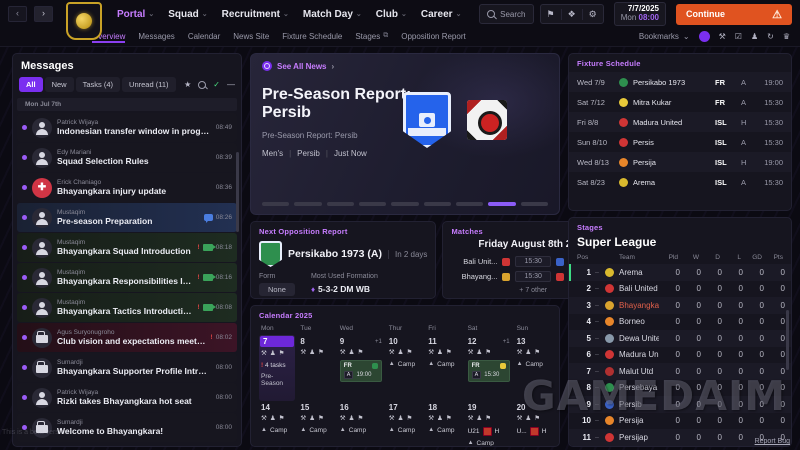 The width and height of the screenshot is (800, 450). I want to click on table-row: 8– Persebaya 0 0 0 0 0 0, so click(680, 388).